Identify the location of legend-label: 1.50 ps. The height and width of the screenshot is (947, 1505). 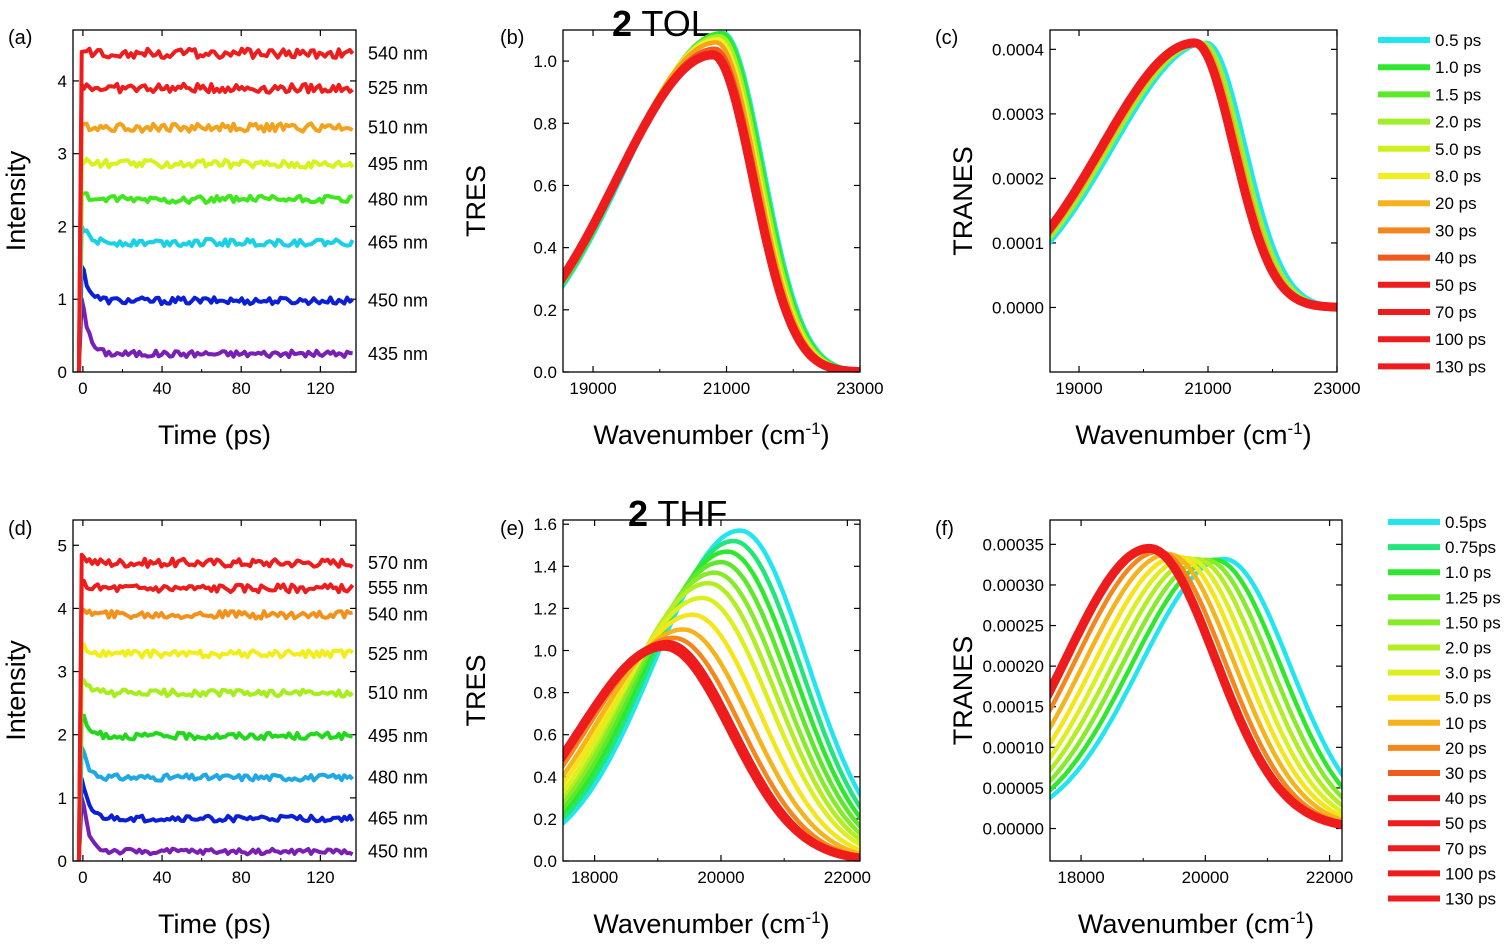
(1473, 622).